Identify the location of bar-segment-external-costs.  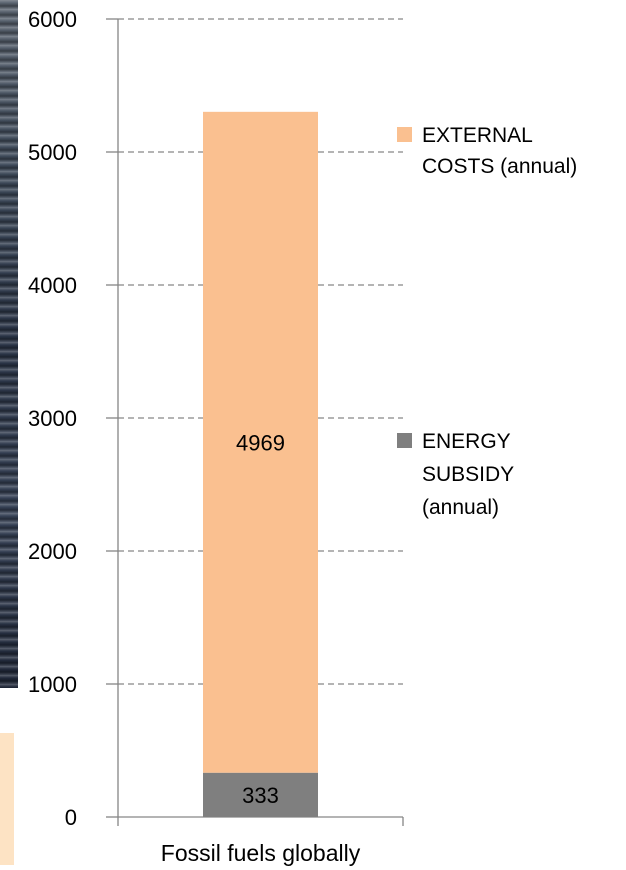
(260, 442).